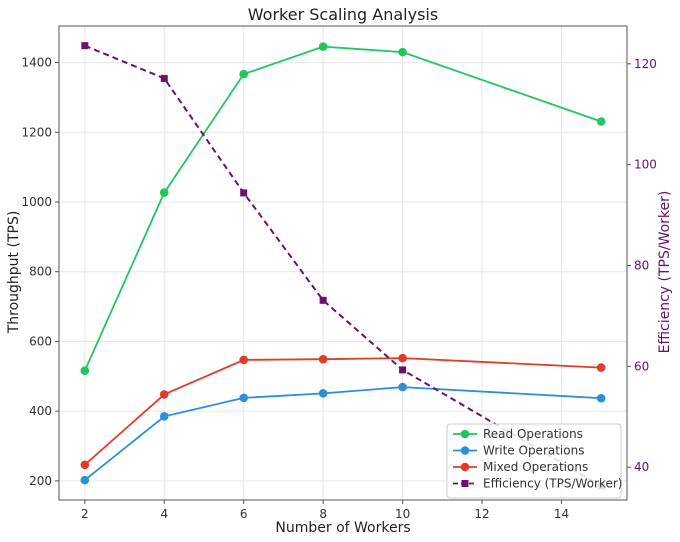 Image resolution: width=680 pixels, height=542 pixels. Describe the element at coordinates (535, 467) in the screenshot. I see `legend-label: Mixed Operations` at that location.